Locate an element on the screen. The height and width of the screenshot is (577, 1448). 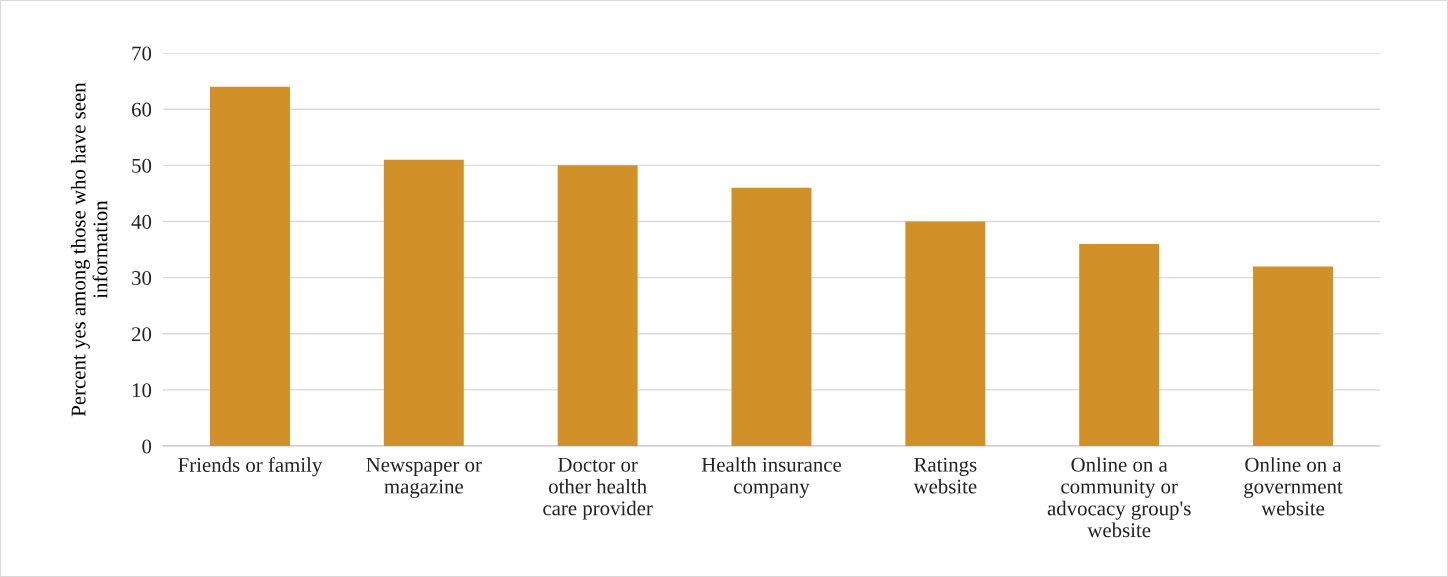
y-tick-label: 10 is located at coordinates (142, 390).